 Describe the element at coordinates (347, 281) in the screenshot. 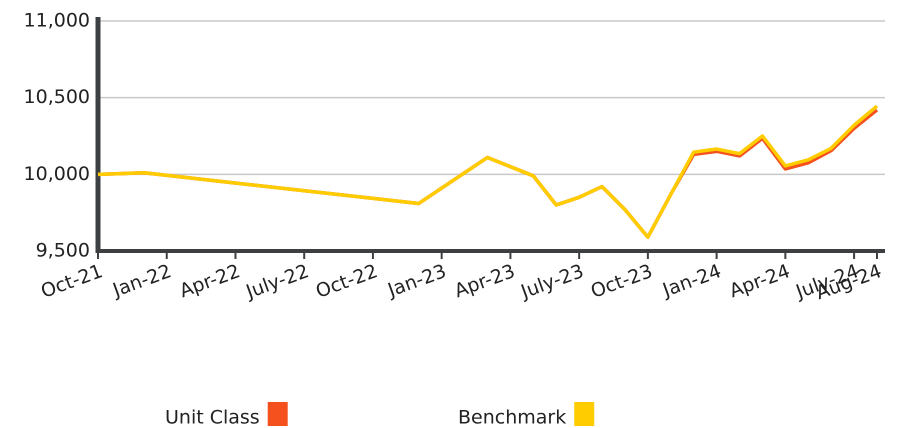

I see `x-tick-label: Oct-22` at that location.